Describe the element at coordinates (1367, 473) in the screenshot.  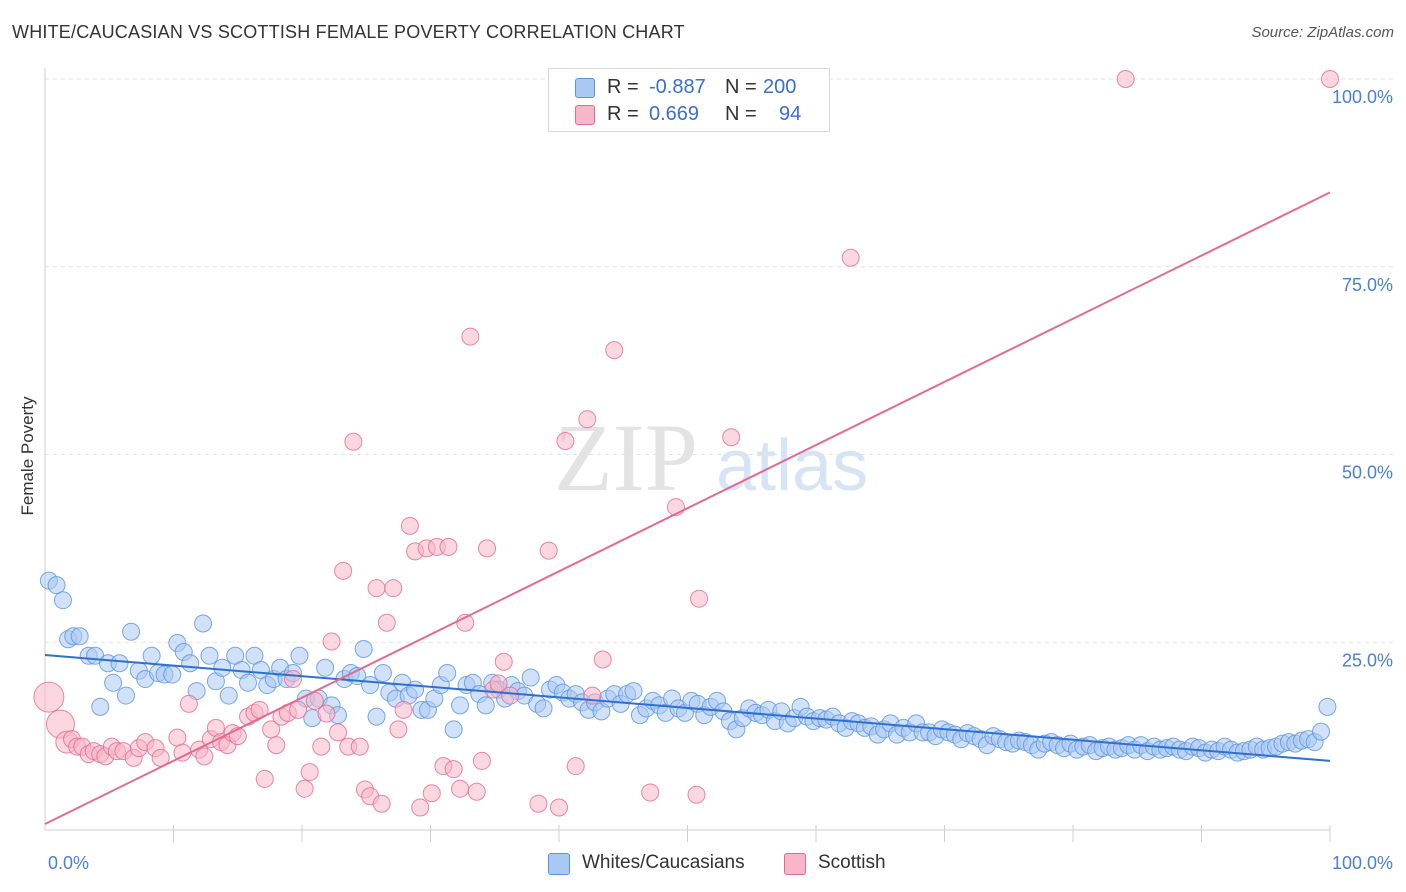
I see `y-tick-label: 50.0%` at that location.